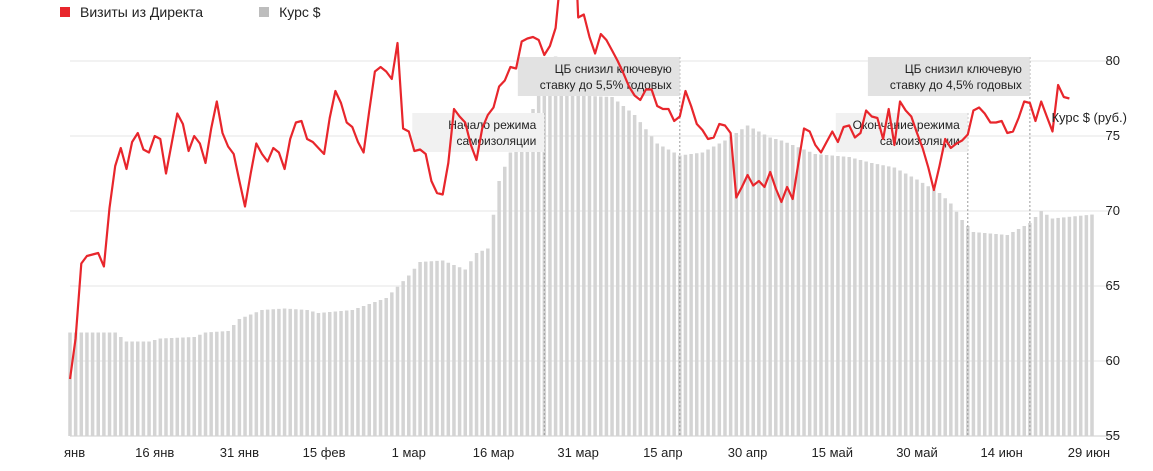  I want to click on annotation-label: ЦБ снизил ключевую ставку до 5,5% годовых, so click(598, 76).